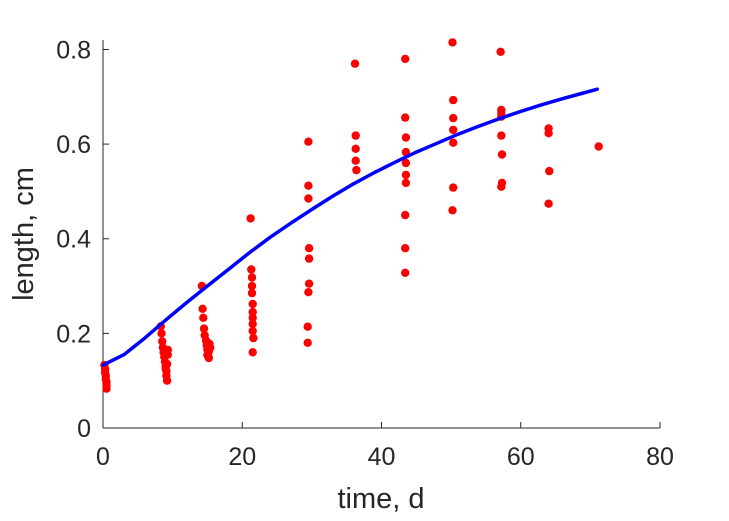 This screenshot has width=729, height=521. What do you see at coordinates (73, 240) in the screenshot?
I see `y-tick-label: 0.4` at bounding box center [73, 240].